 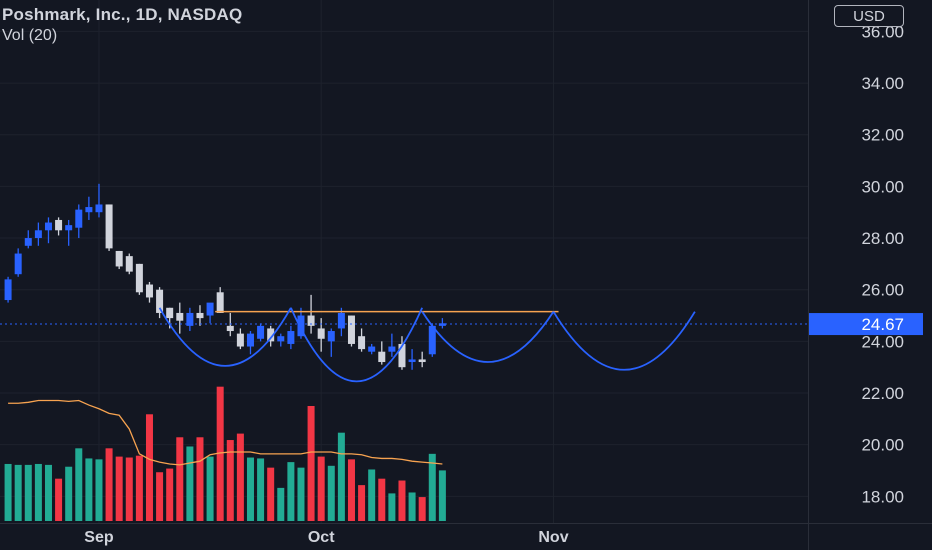 What do you see at coordinates (882, 393) in the screenshot?
I see `price-tick-label: 22.00` at bounding box center [882, 393].